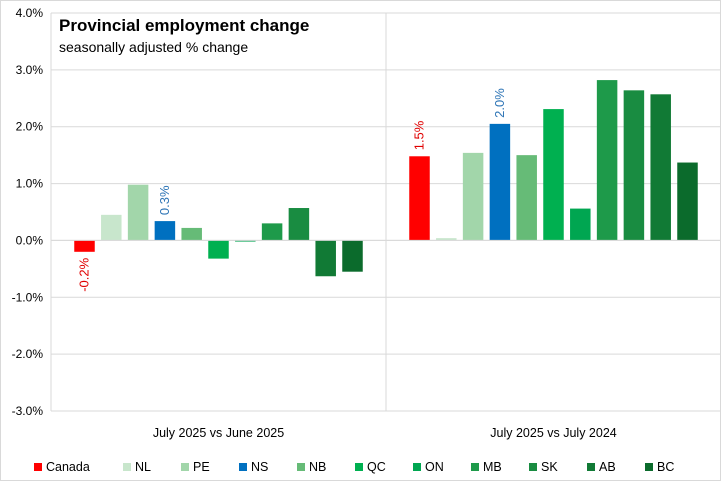 Image resolution: width=721 pixels, height=482 pixels. I want to click on y-tick-label: 2.0%, so click(30, 127).